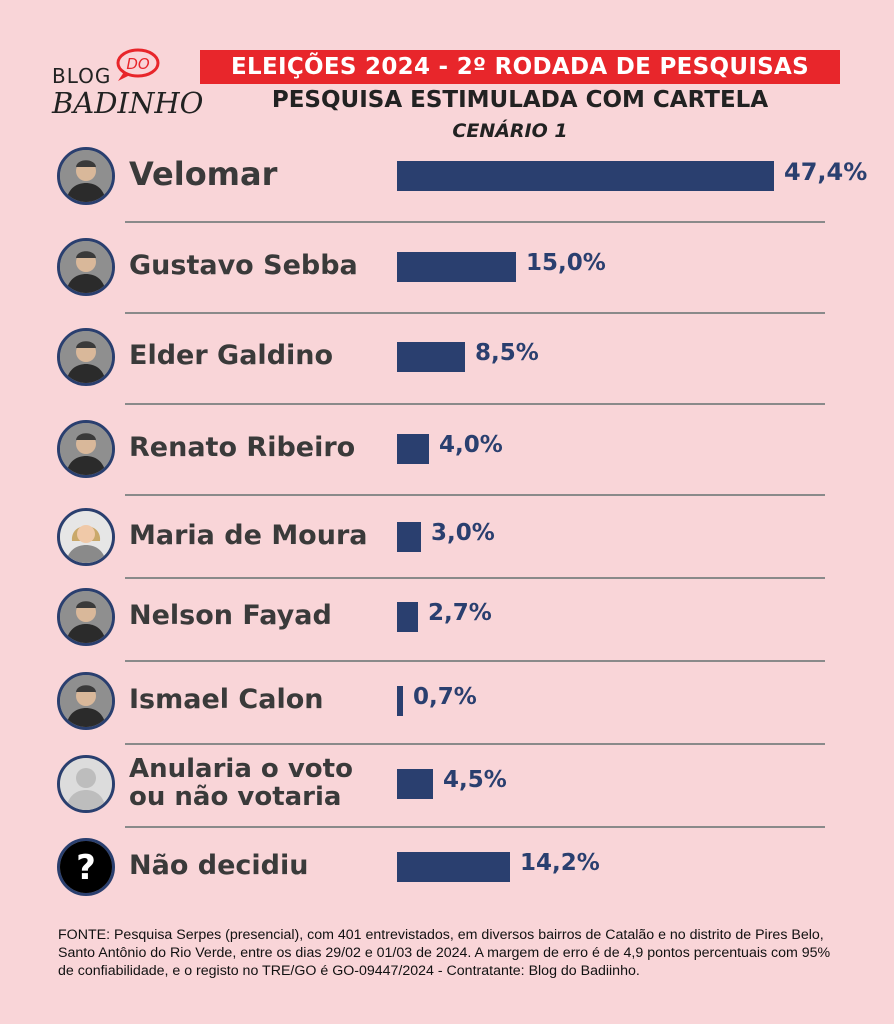  What do you see at coordinates (219, 865) in the screenshot?
I see `candidate-name: Não decidiu` at bounding box center [219, 865].